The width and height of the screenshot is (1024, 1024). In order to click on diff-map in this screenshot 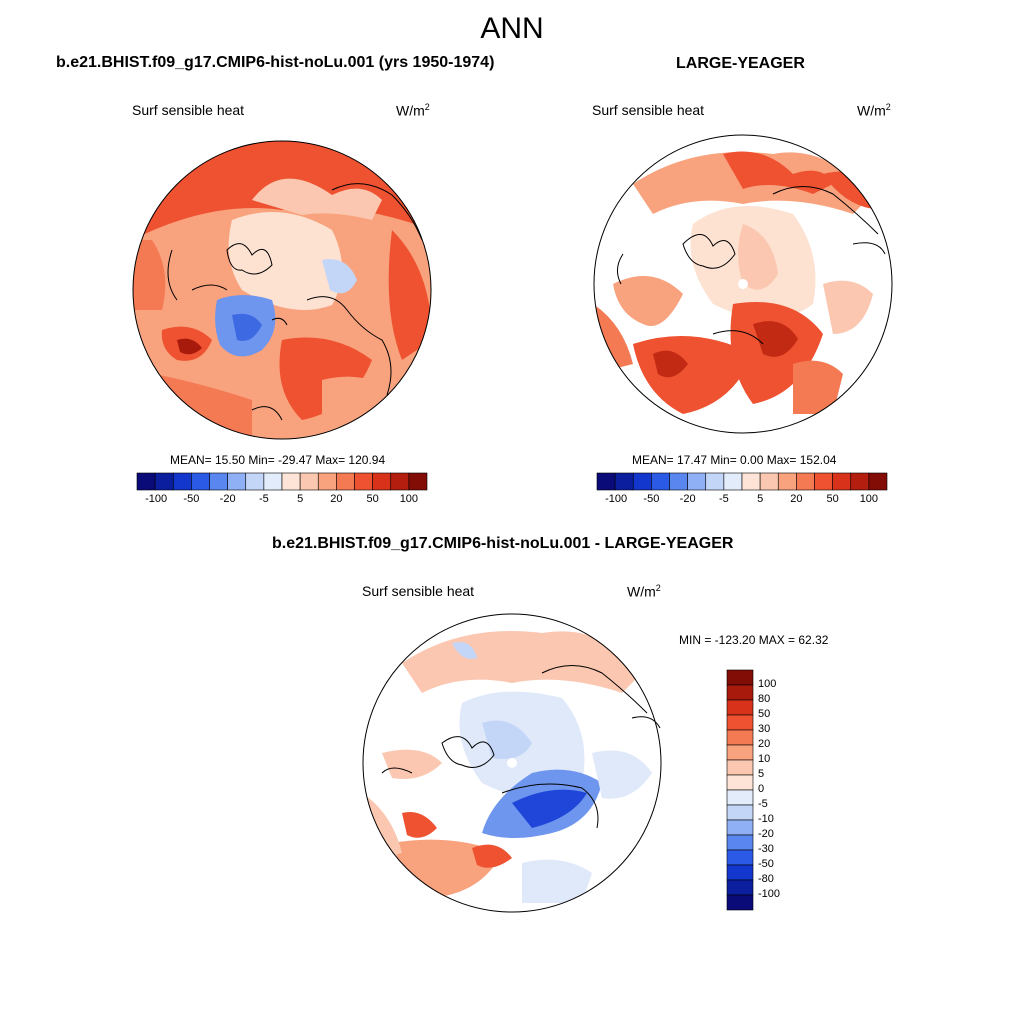, I will do `click(512, 763)`.